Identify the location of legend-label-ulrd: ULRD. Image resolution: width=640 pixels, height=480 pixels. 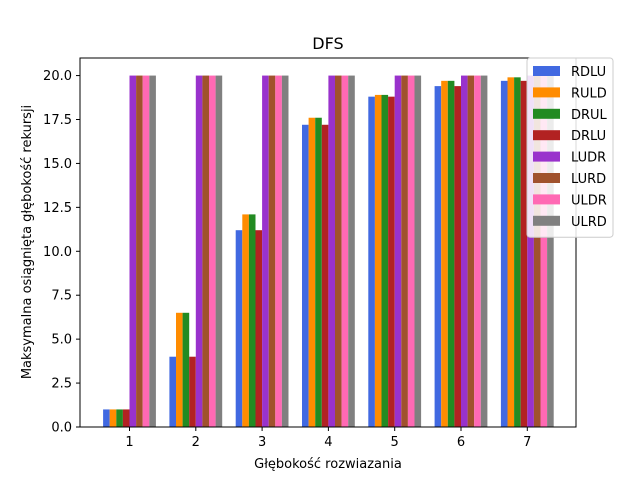
(589, 222).